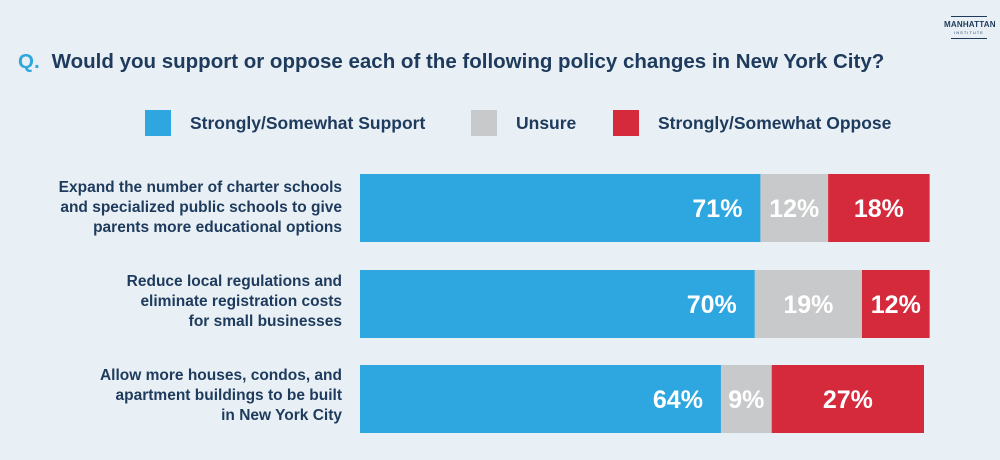 This screenshot has height=460, width=1000. What do you see at coordinates (484, 123) in the screenshot?
I see `legend-swatch-unsure` at bounding box center [484, 123].